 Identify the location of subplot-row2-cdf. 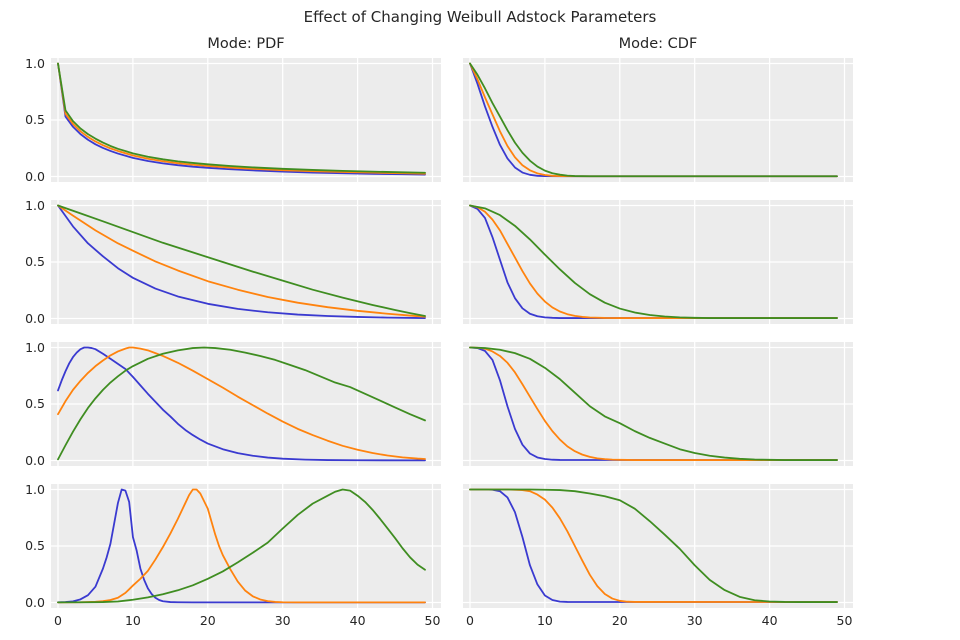
(658, 262).